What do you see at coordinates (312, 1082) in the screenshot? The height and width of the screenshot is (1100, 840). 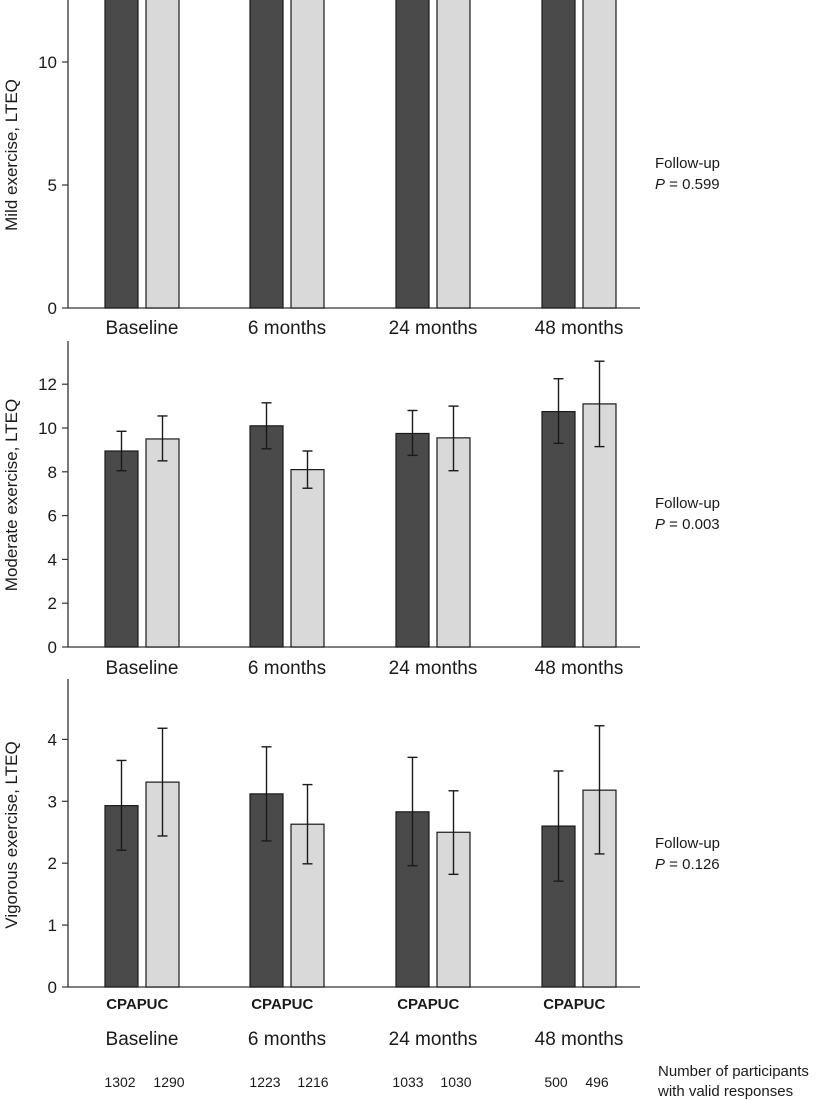 I see `count-6m-uc: 1216` at bounding box center [312, 1082].